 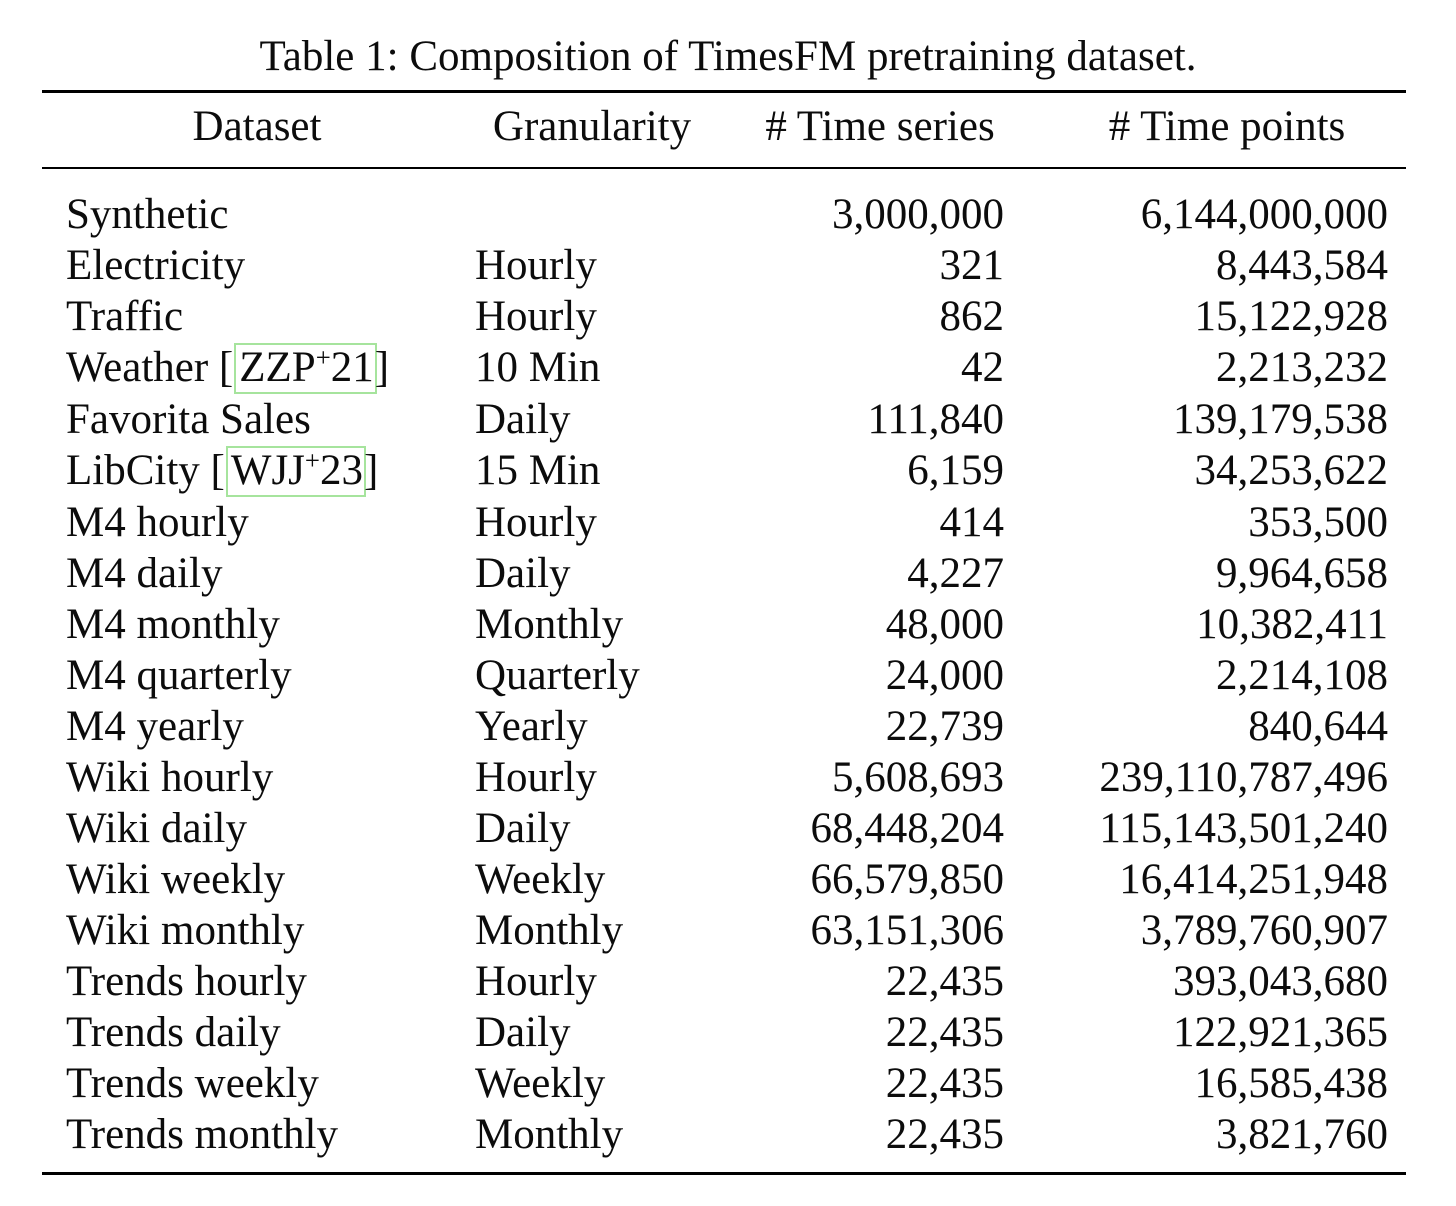 I want to click on dataset-cell: Trends hourly, so click(x=186, y=981).